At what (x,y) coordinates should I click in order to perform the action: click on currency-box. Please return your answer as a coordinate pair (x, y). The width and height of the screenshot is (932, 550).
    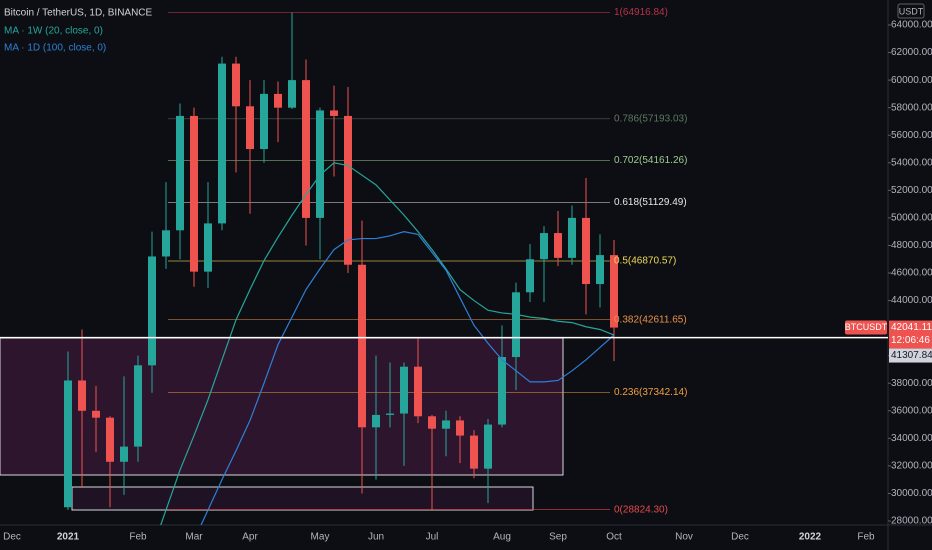
    Looking at the image, I should click on (911, 11).